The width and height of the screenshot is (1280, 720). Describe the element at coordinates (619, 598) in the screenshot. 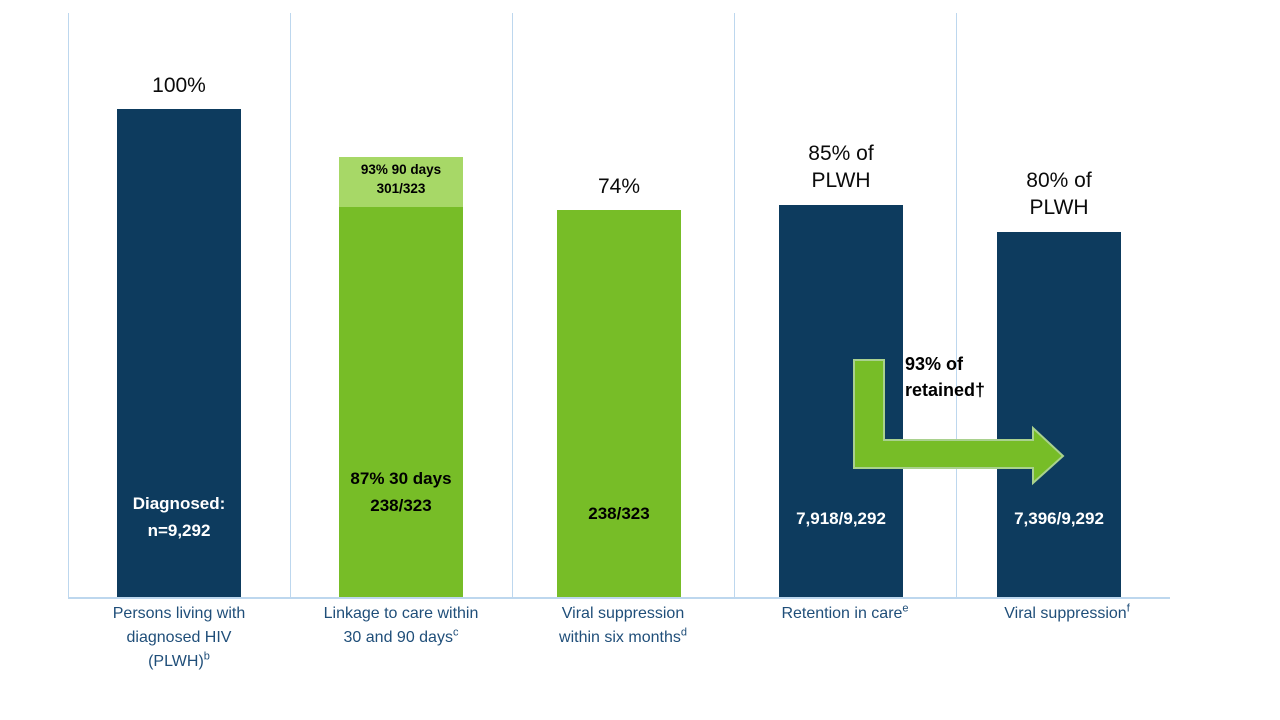

I see `x-axis-line` at that location.